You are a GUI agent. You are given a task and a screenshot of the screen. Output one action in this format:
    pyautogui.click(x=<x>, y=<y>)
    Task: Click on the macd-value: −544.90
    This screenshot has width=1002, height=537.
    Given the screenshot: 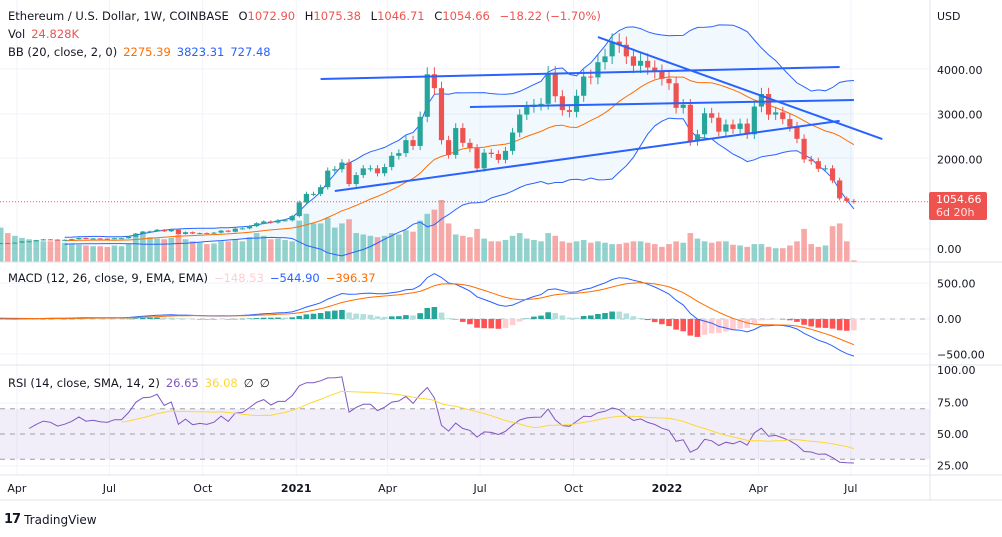 What is the action you would take?
    pyautogui.click(x=294, y=278)
    